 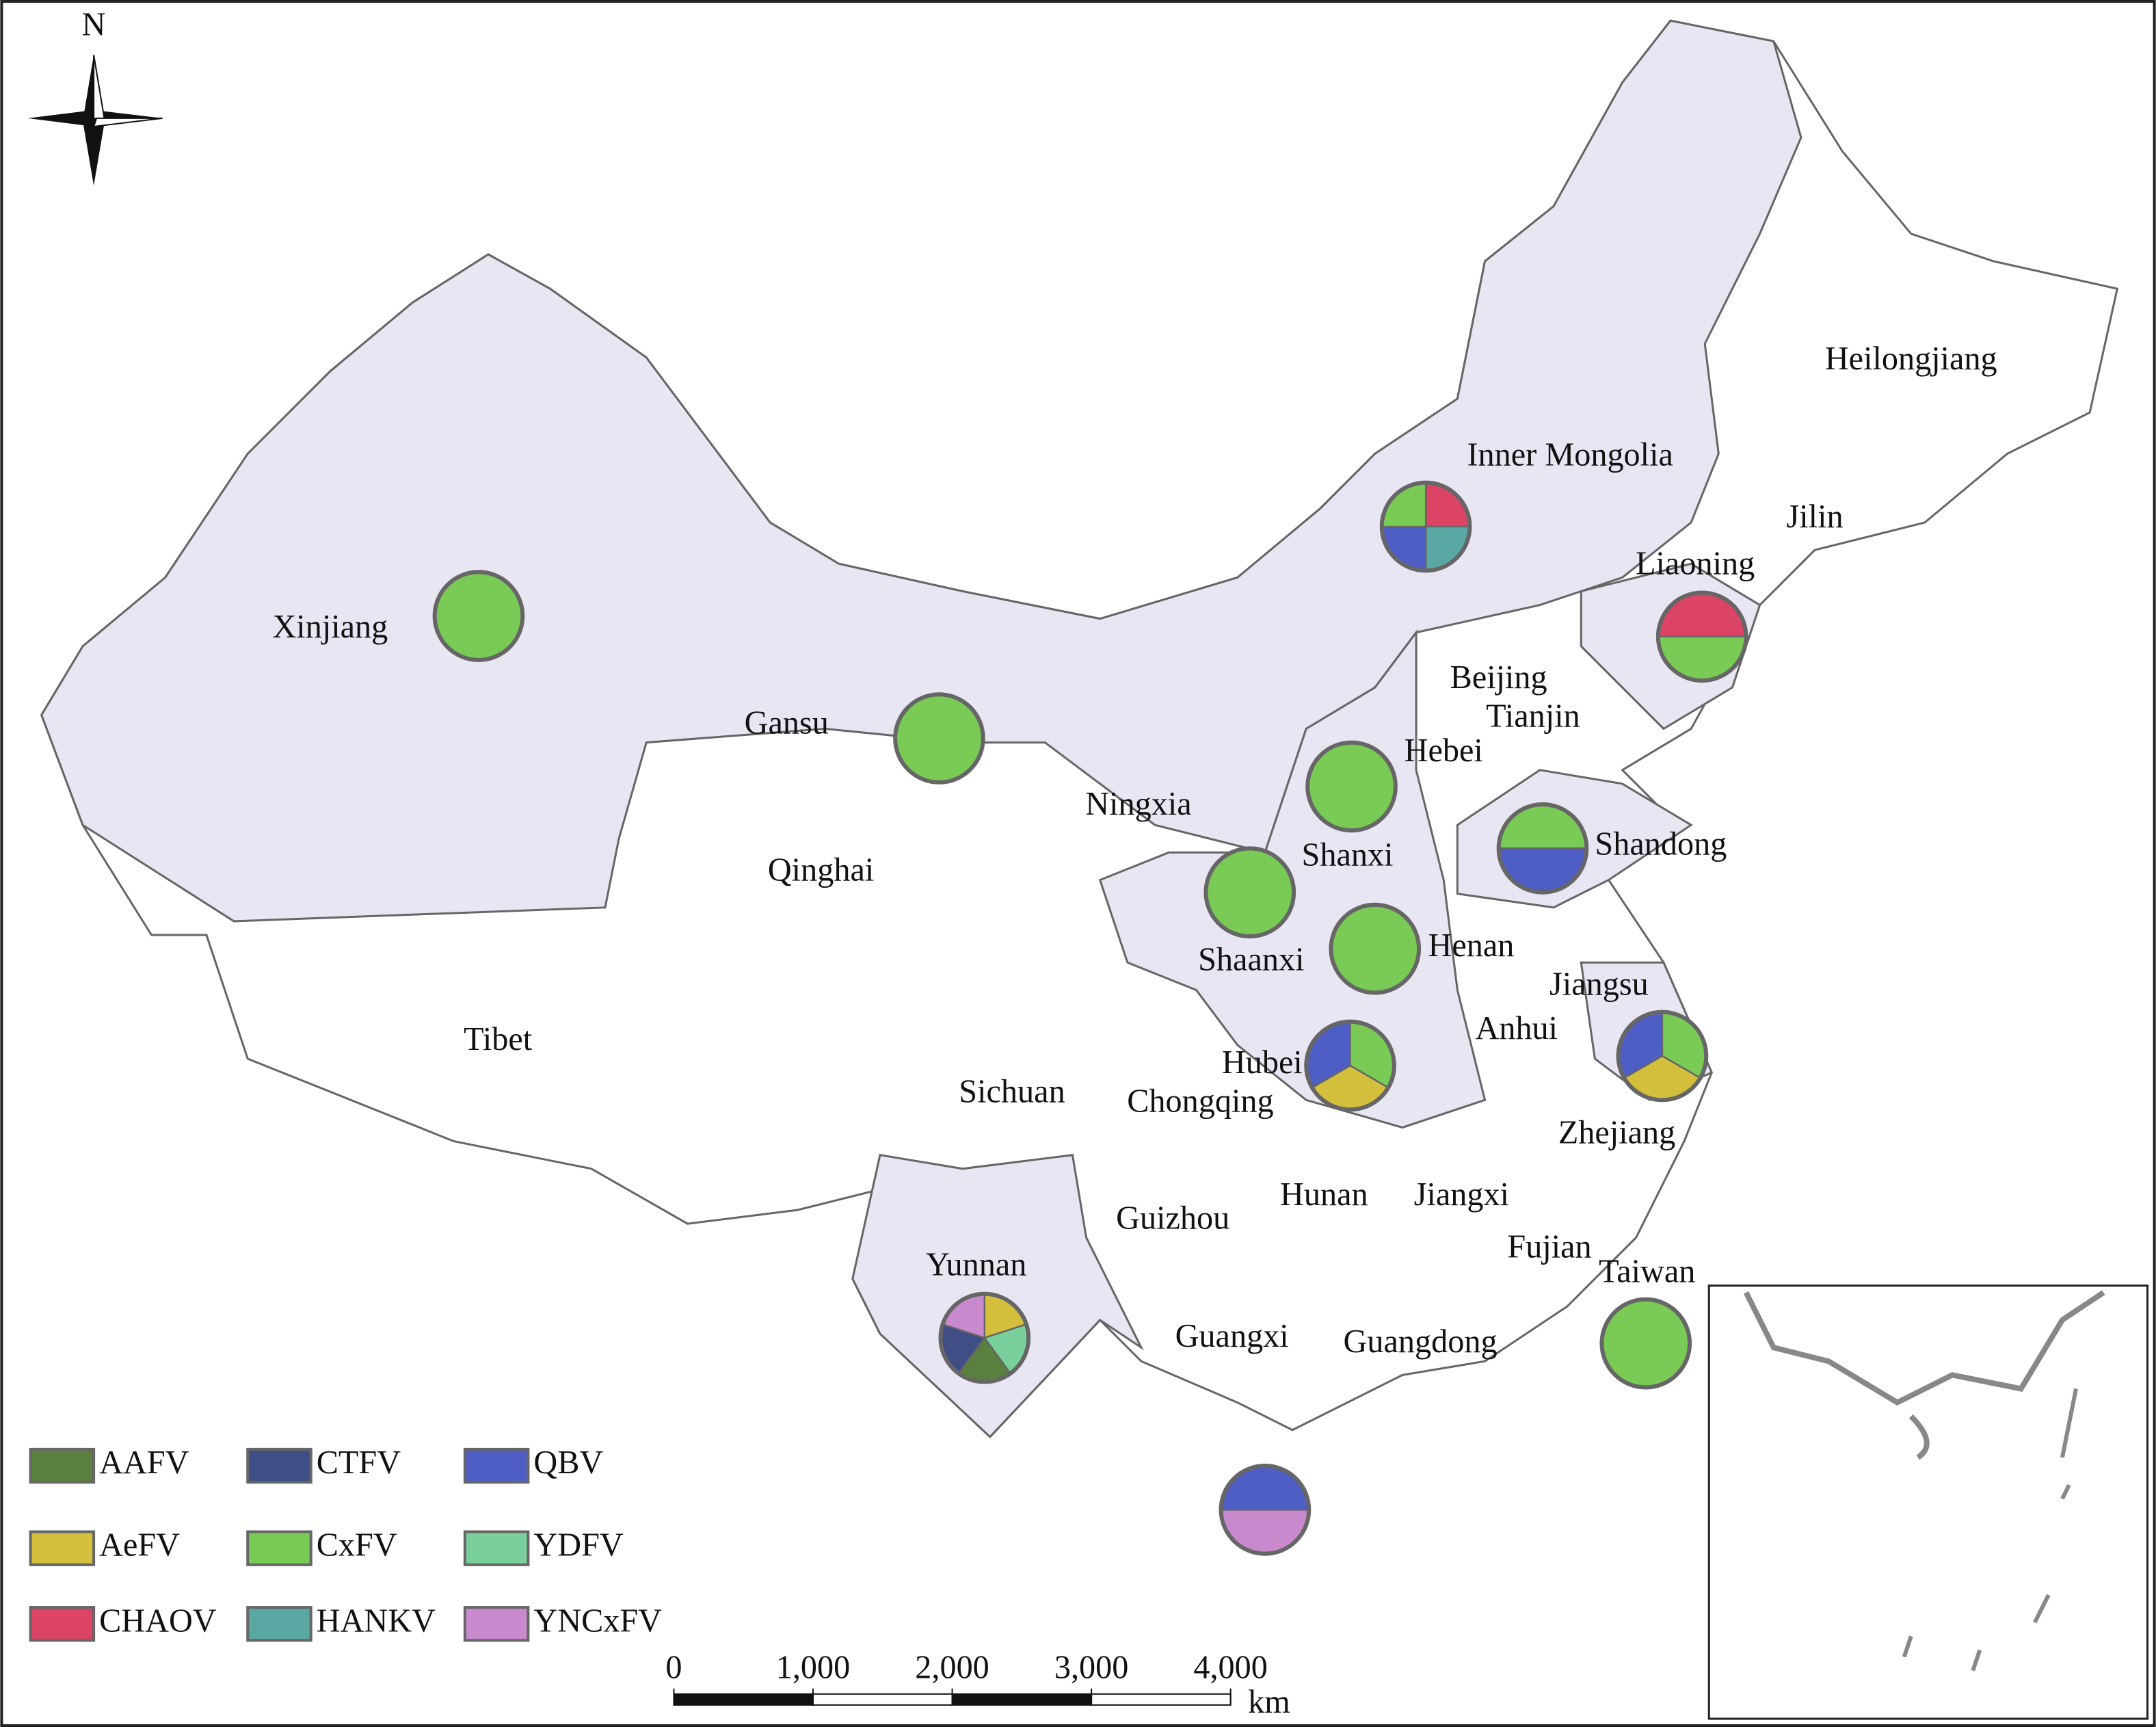 I want to click on province-label: Guangdong, so click(x=1421, y=1341).